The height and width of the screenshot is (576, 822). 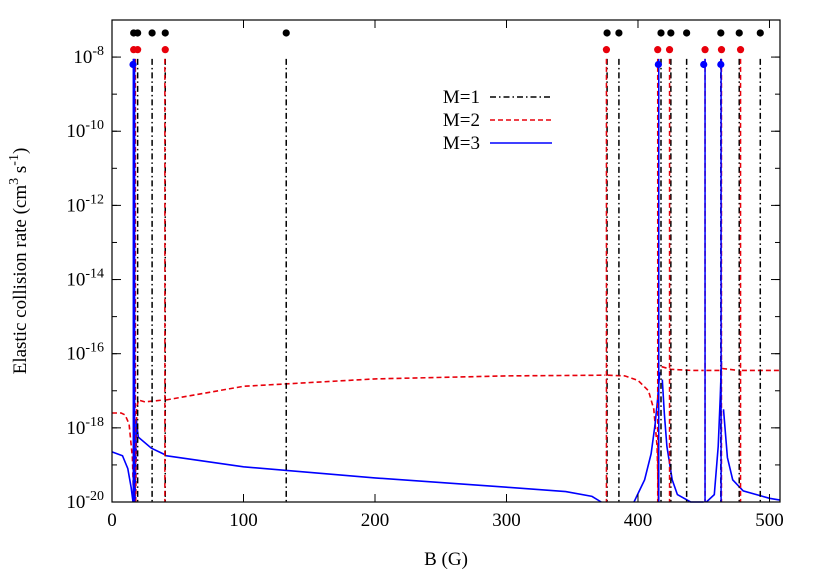 I want to click on legend-label-2: M=2, so click(x=461, y=120).